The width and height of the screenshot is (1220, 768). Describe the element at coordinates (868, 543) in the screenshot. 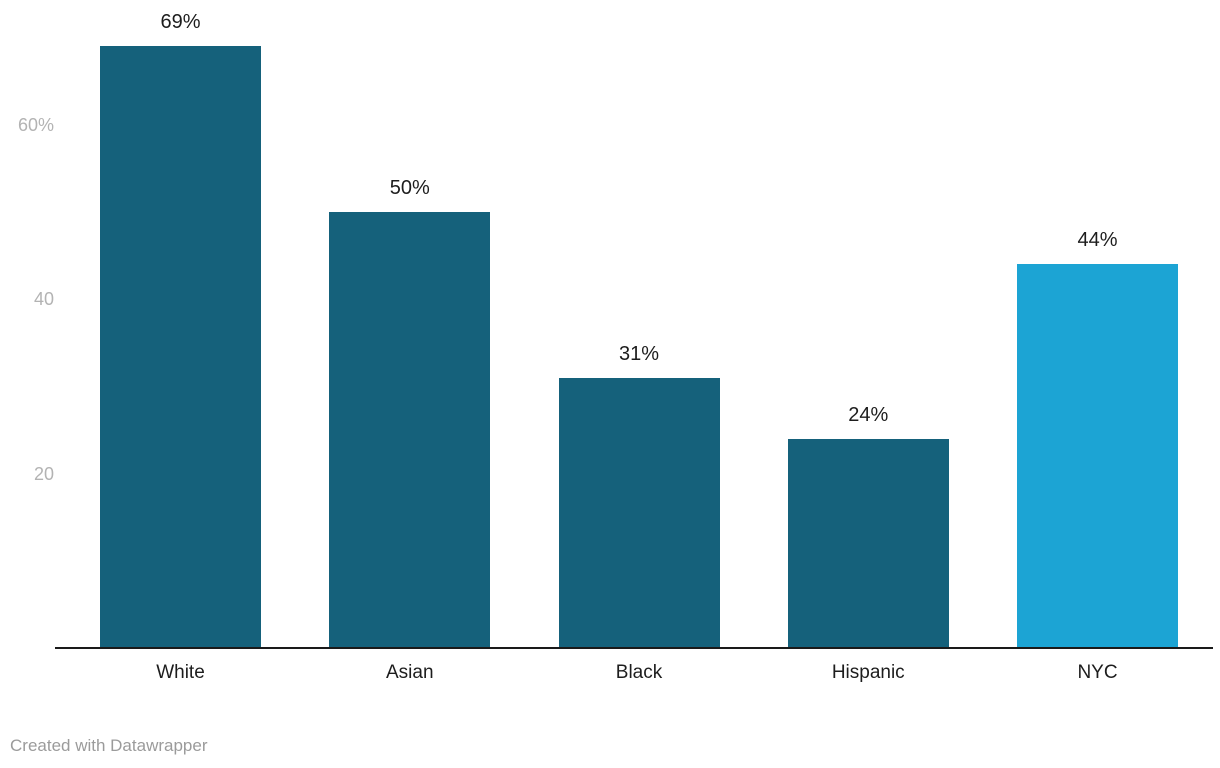

I see `bar-hispanic` at that location.